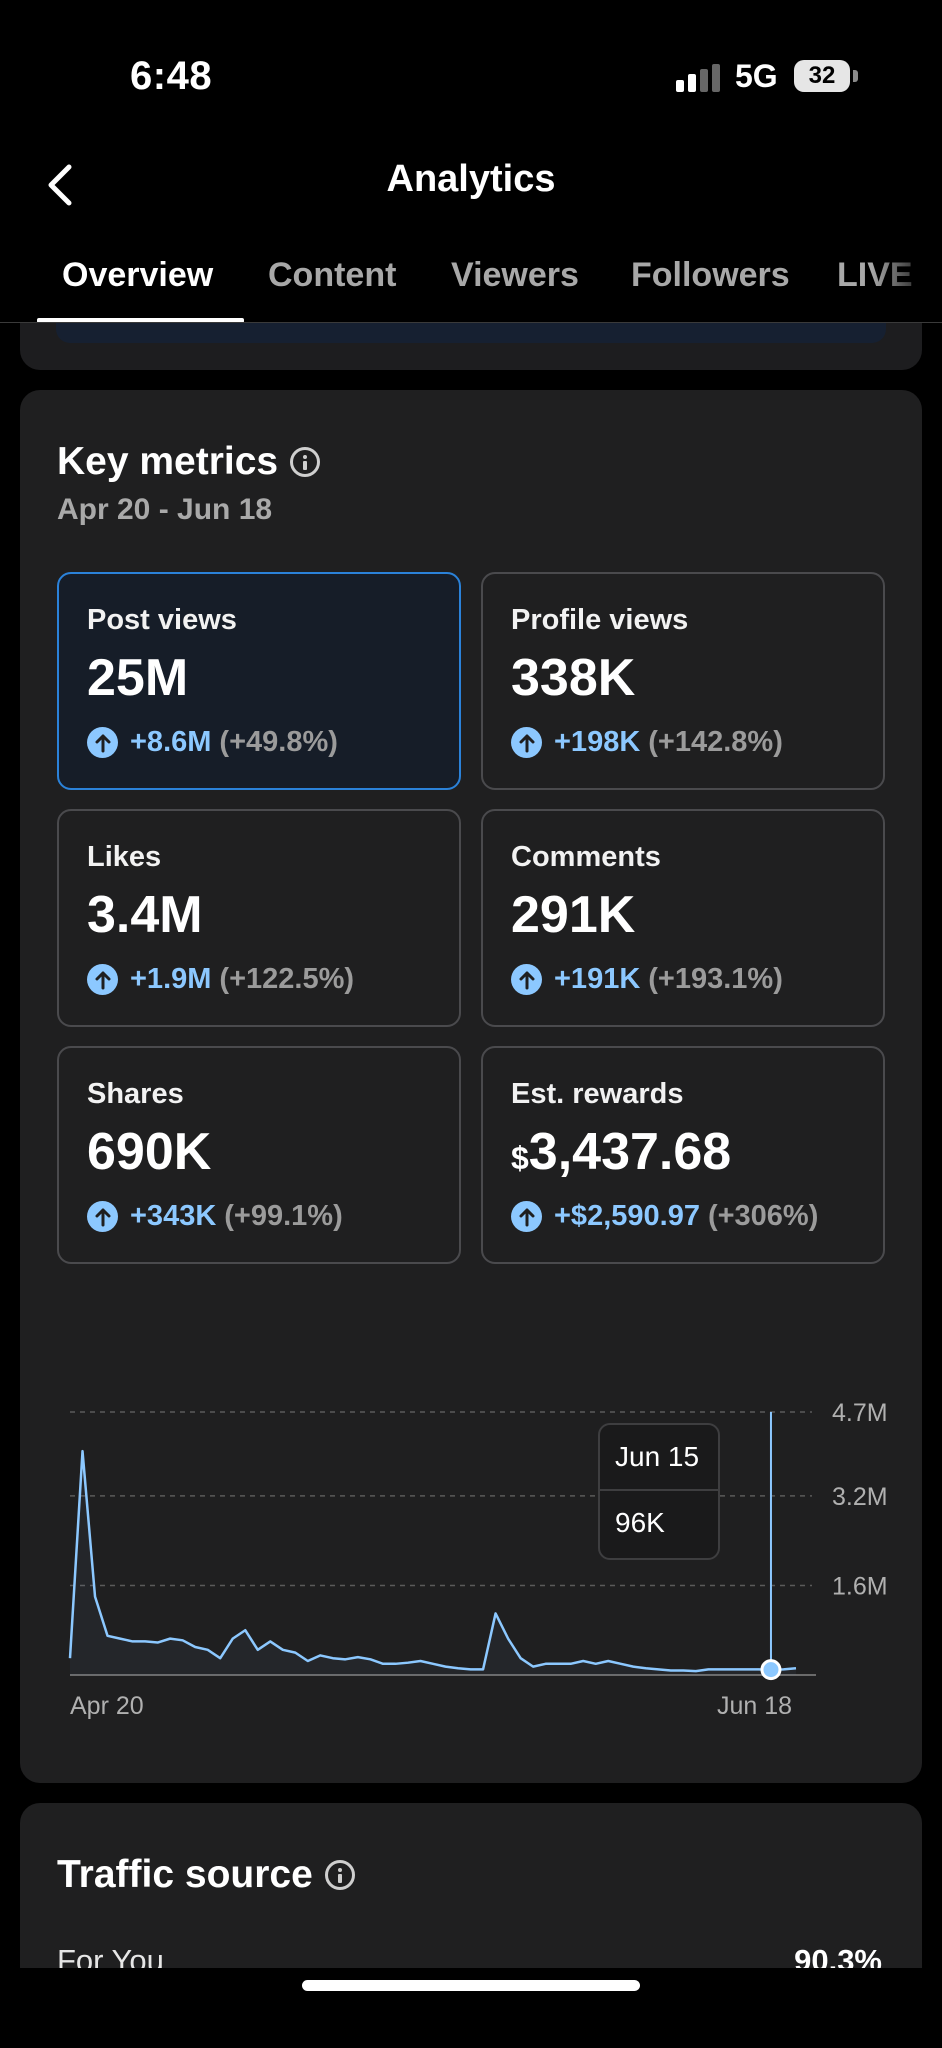  What do you see at coordinates (907, 276) in the screenshot?
I see `tabs-fade` at bounding box center [907, 276].